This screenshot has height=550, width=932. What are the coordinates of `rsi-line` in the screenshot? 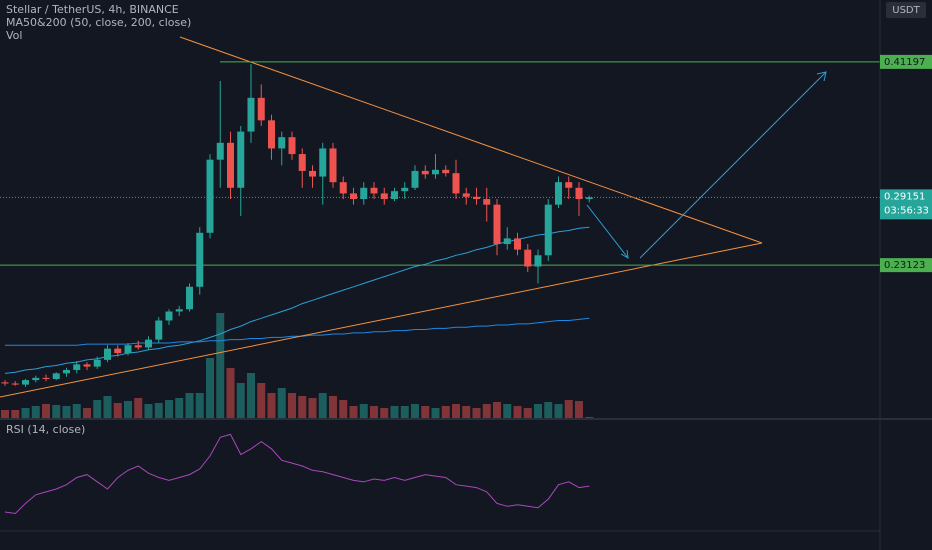 It's located at (297, 474).